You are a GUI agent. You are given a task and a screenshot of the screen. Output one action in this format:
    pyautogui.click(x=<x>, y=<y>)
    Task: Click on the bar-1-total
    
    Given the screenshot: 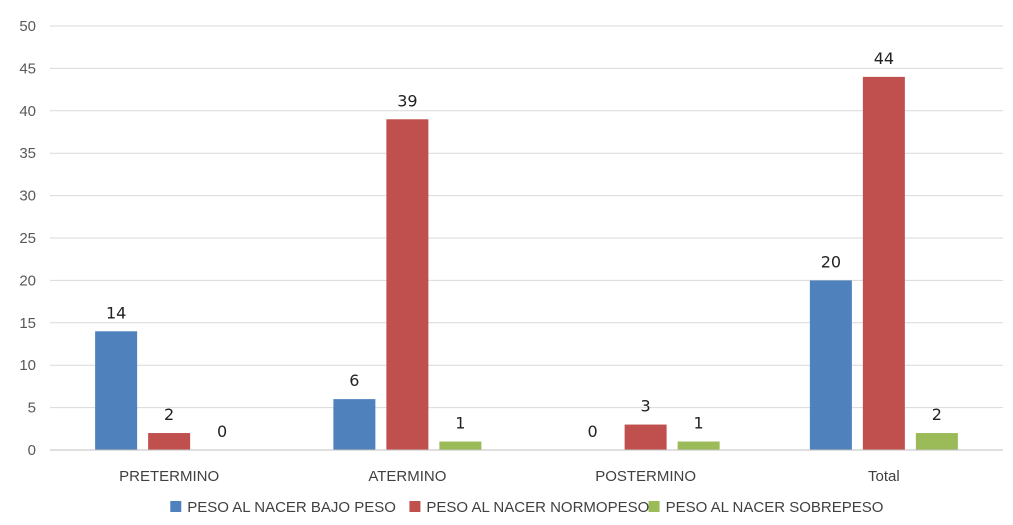 What is the action you would take?
    pyautogui.click(x=830, y=365)
    